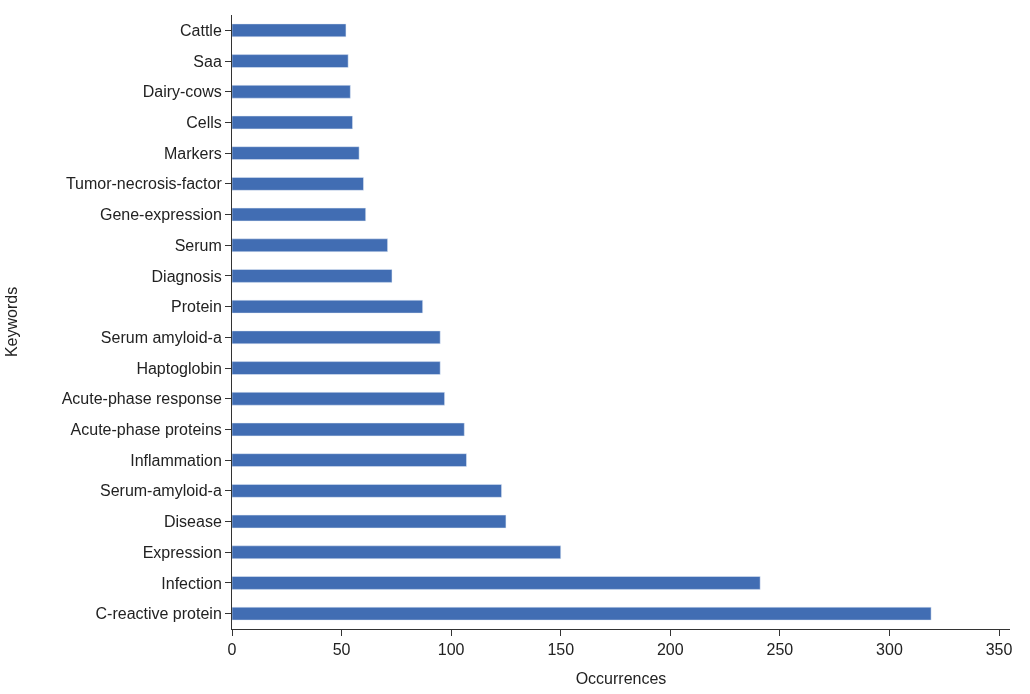 The width and height of the screenshot is (1030, 694). I want to click on y-tick-label: Cattle, so click(201, 30).